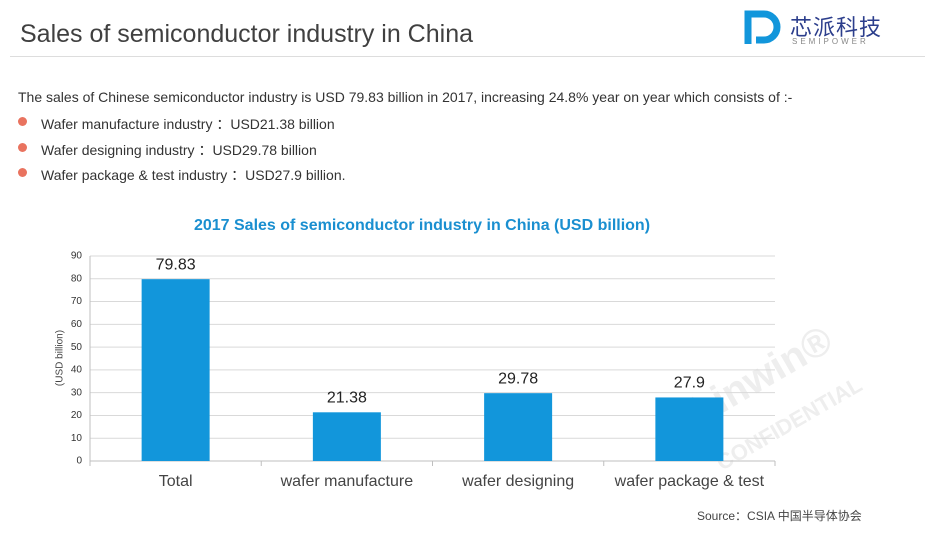 The width and height of the screenshot is (929, 533). Describe the element at coordinates (836, 27) in the screenshot. I see `logo-text: 芯派科技` at that location.